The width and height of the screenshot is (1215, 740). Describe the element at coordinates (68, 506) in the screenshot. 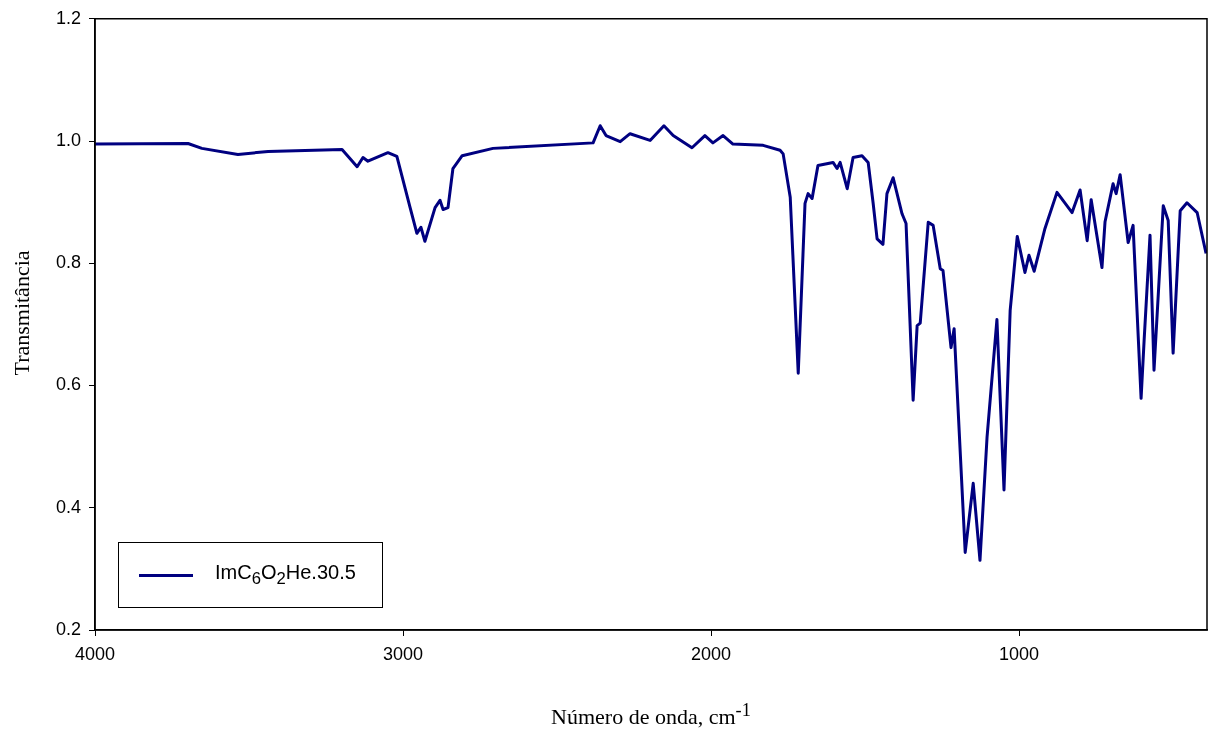

I see `y-tick-label: 0.4` at that location.